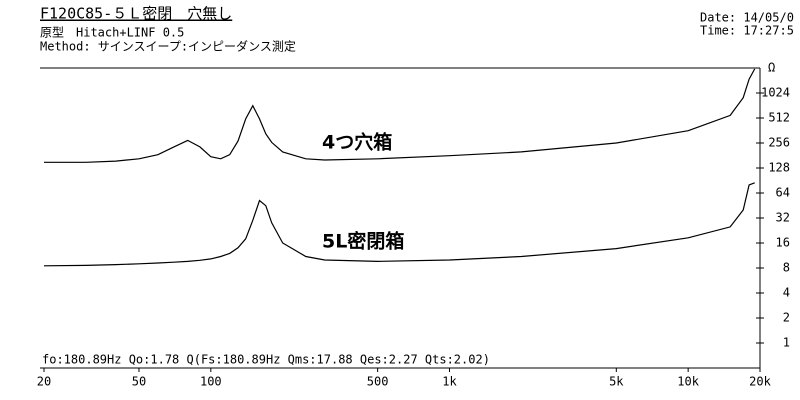 This screenshot has height=400, width=800. Describe the element at coordinates (783, 193) in the screenshot. I see `y-tick-label: 64` at that location.